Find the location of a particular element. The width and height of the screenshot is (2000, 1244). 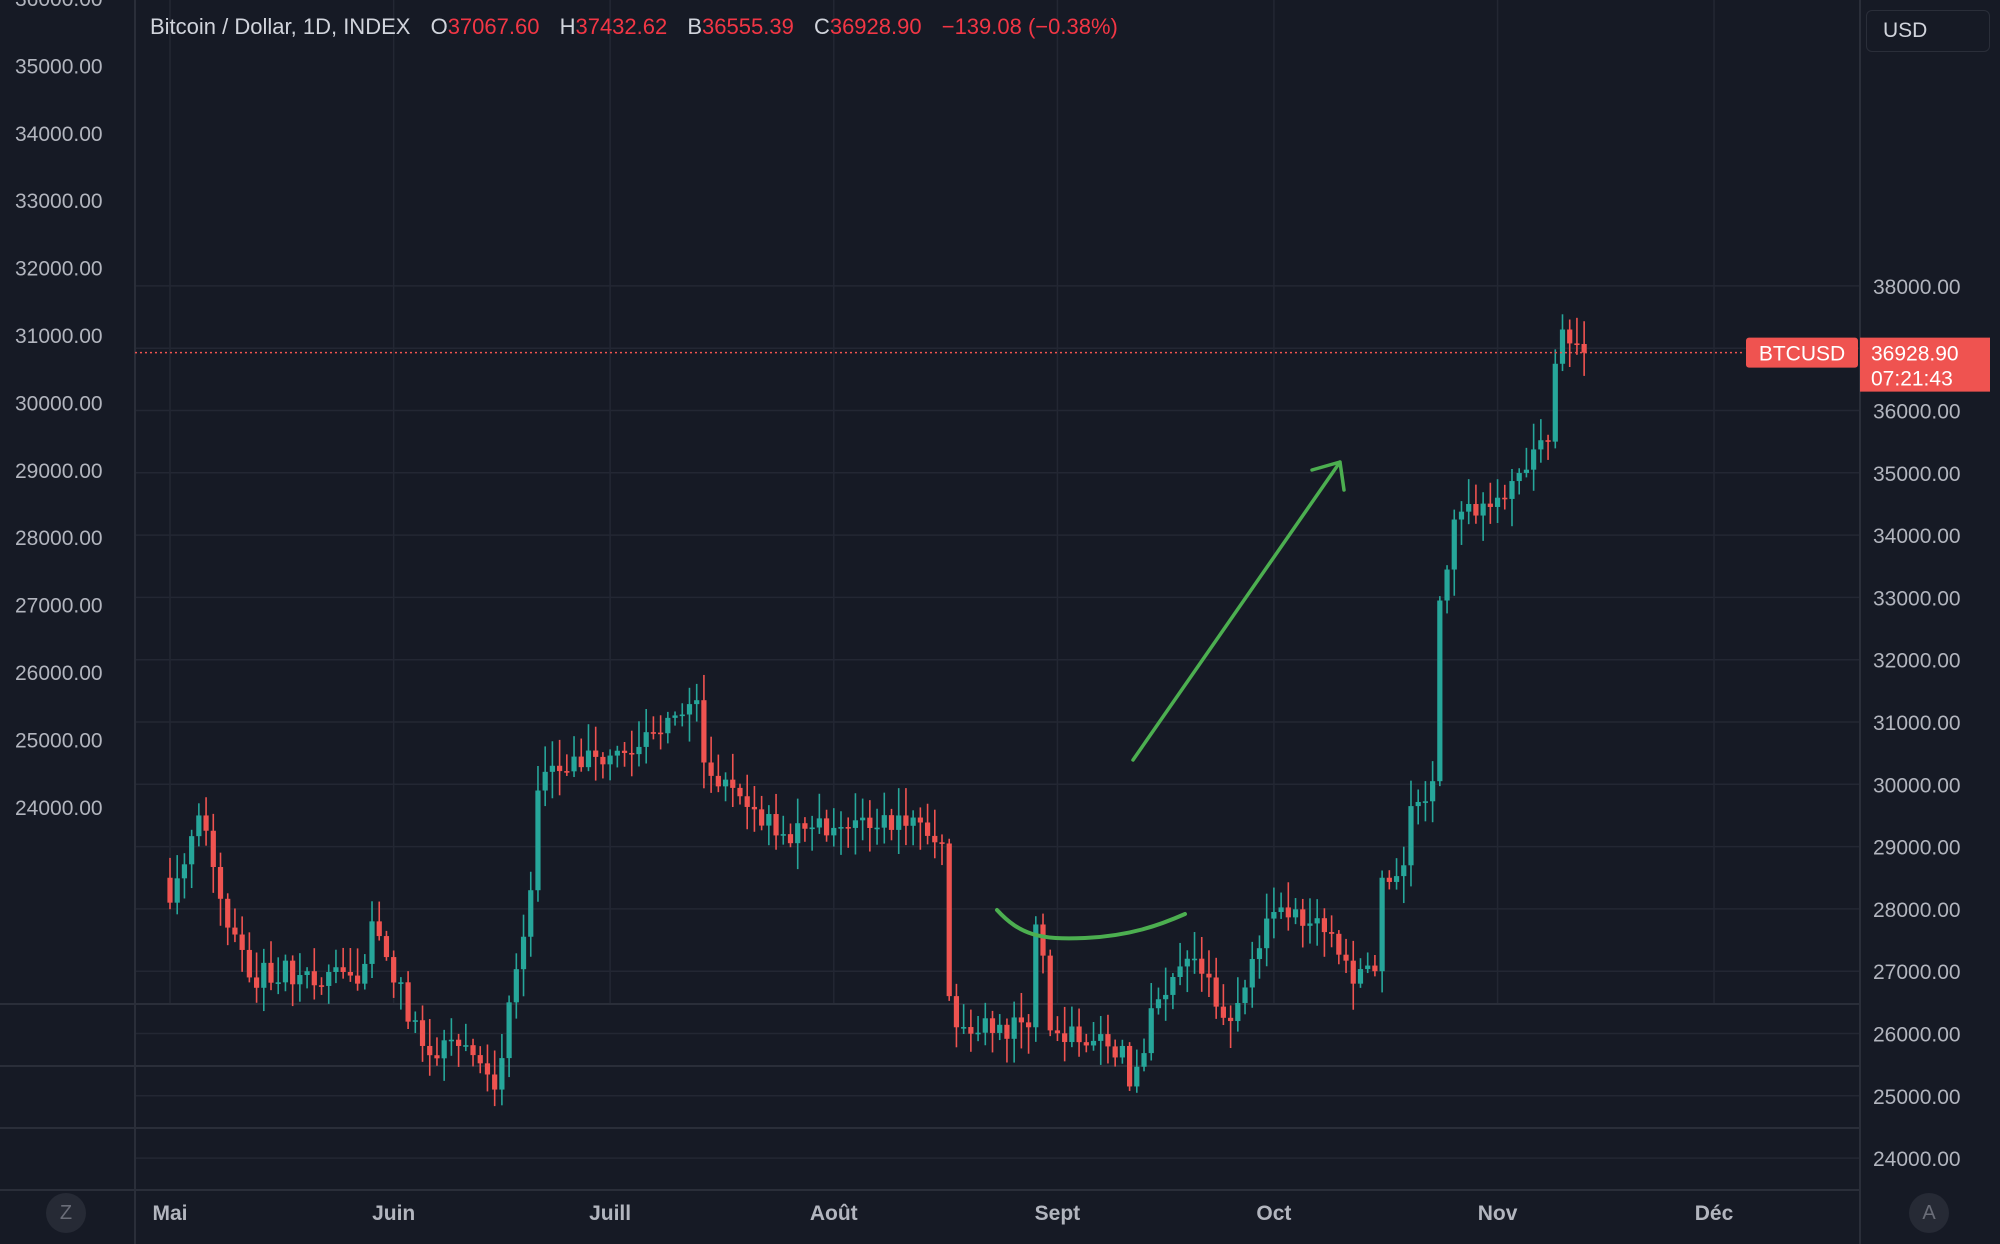

drawings is located at coordinates (1170, 700).